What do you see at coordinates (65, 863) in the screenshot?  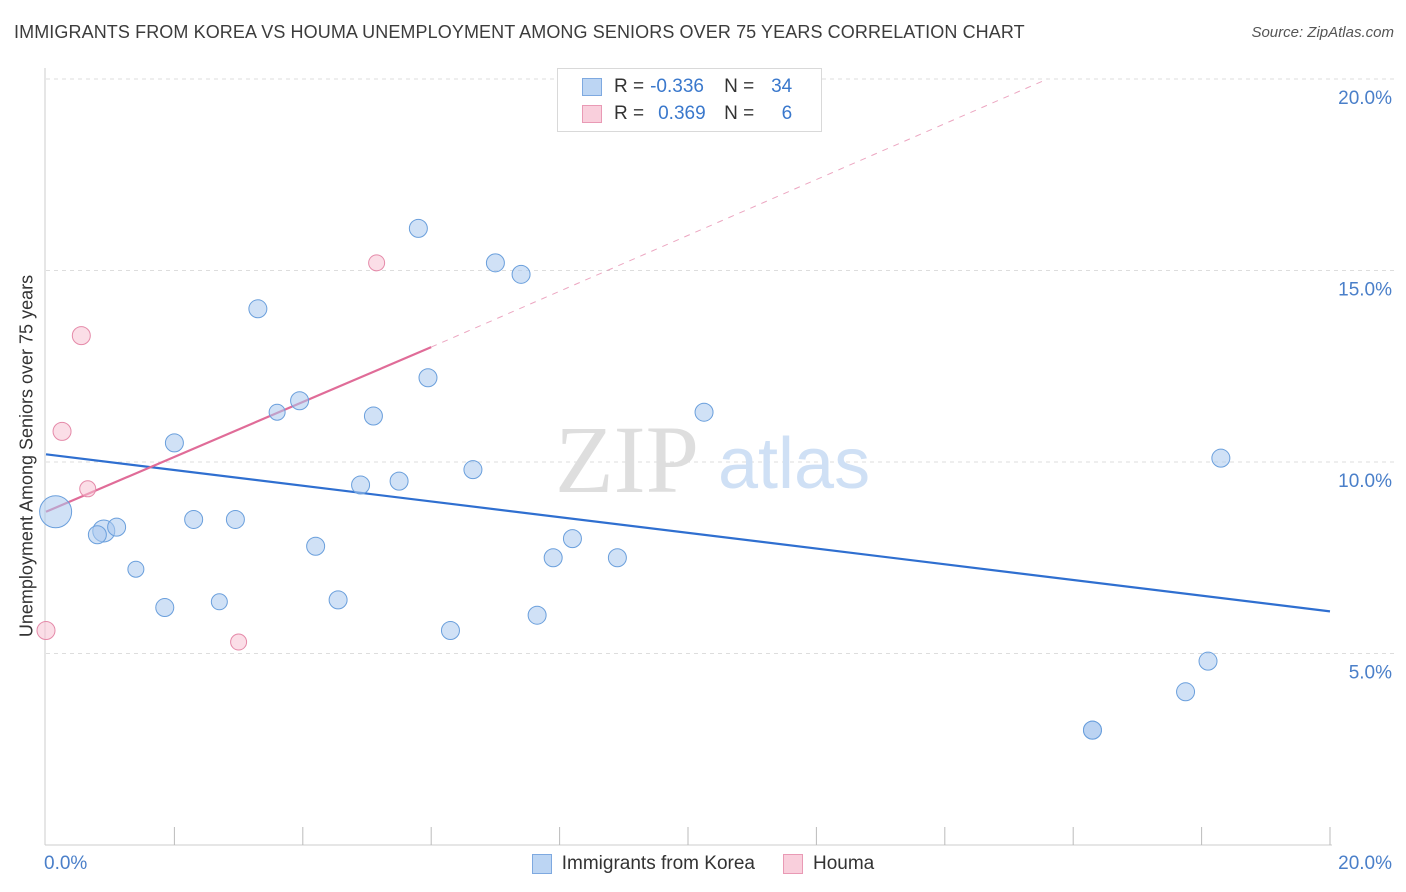 I see `x-tick-label-min: 0.0%` at bounding box center [65, 863].